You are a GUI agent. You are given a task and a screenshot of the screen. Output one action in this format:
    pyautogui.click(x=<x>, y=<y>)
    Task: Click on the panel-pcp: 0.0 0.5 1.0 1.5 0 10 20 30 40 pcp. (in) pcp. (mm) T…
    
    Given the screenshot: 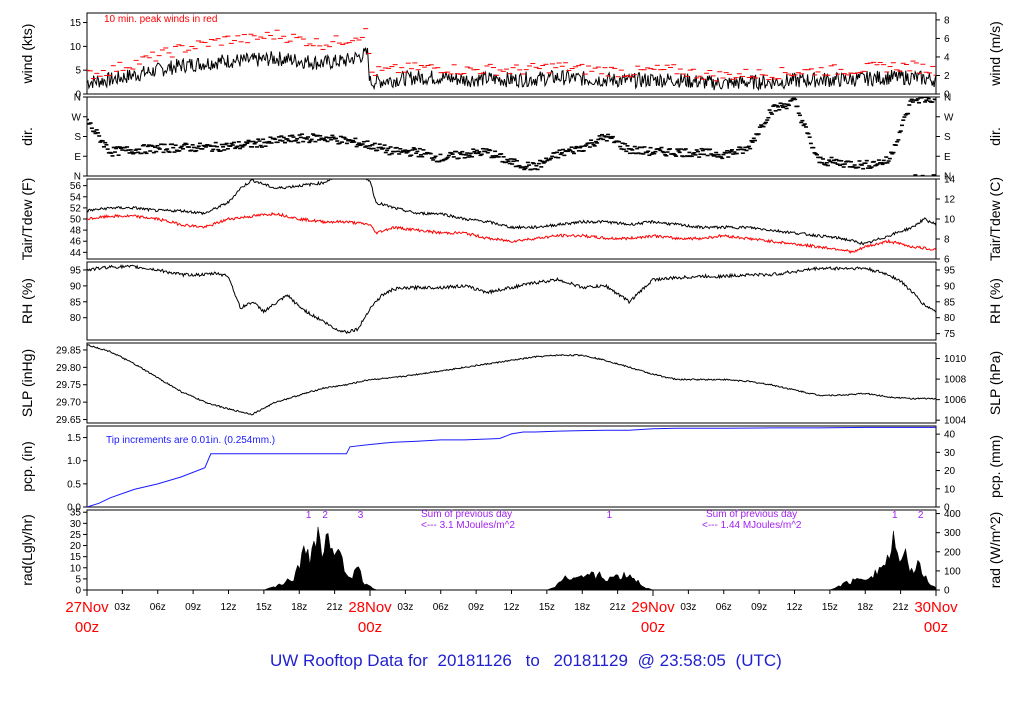 What is the action you would take?
    pyautogui.click(x=511, y=469)
    